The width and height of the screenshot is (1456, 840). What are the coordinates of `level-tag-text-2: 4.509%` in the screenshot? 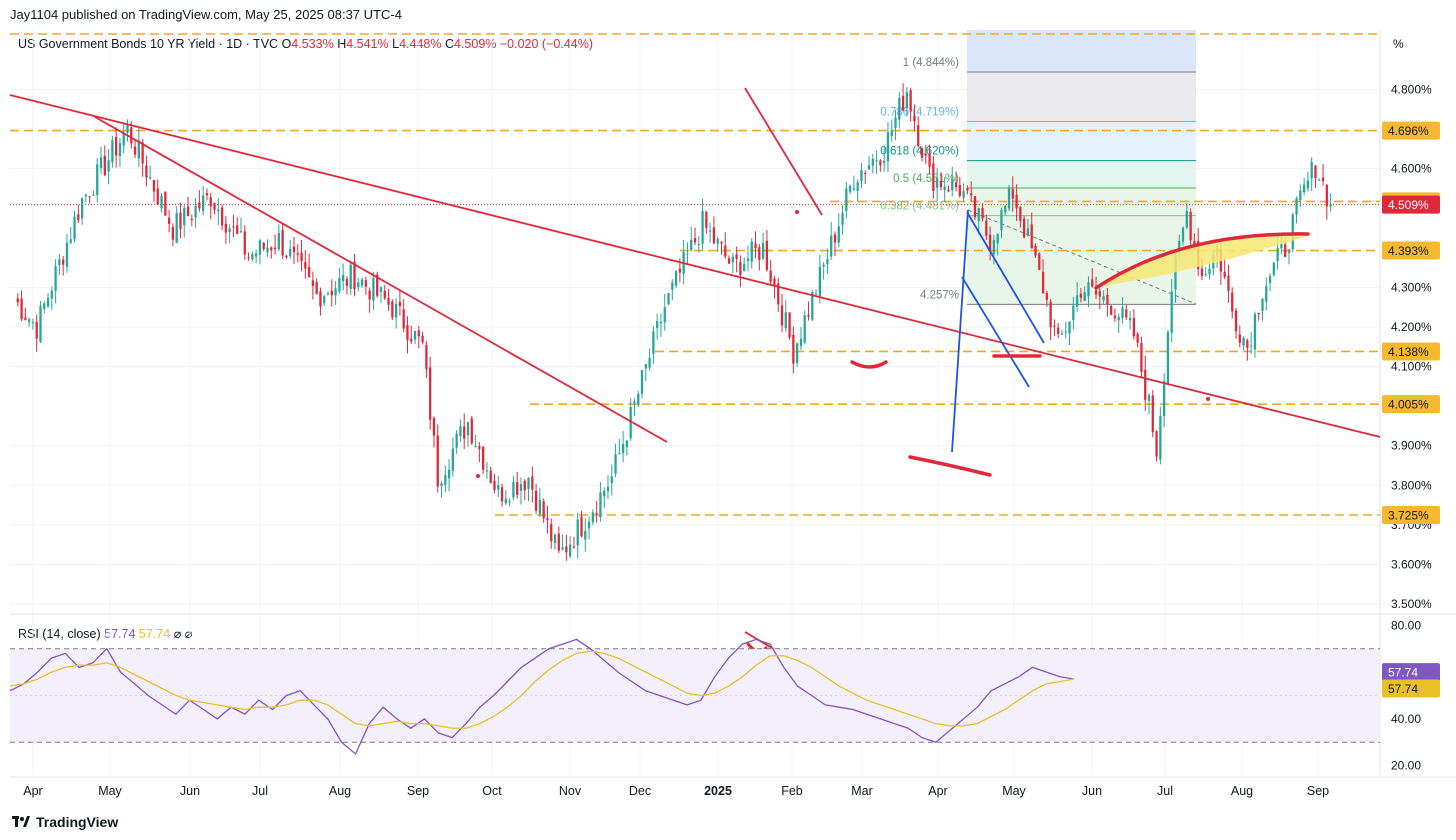 It's located at (1408, 205).